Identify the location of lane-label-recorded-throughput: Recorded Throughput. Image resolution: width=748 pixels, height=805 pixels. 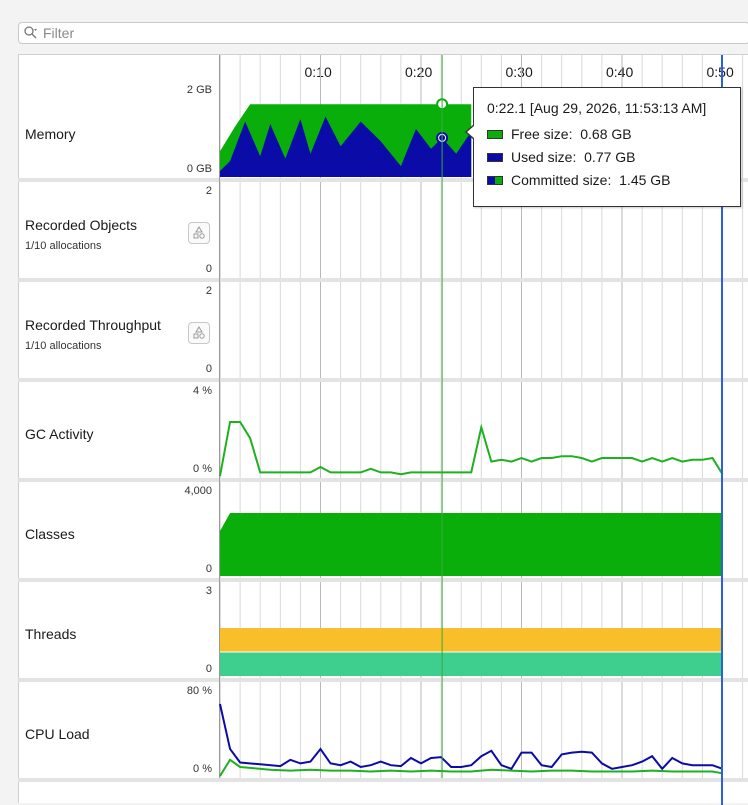
(93, 325).